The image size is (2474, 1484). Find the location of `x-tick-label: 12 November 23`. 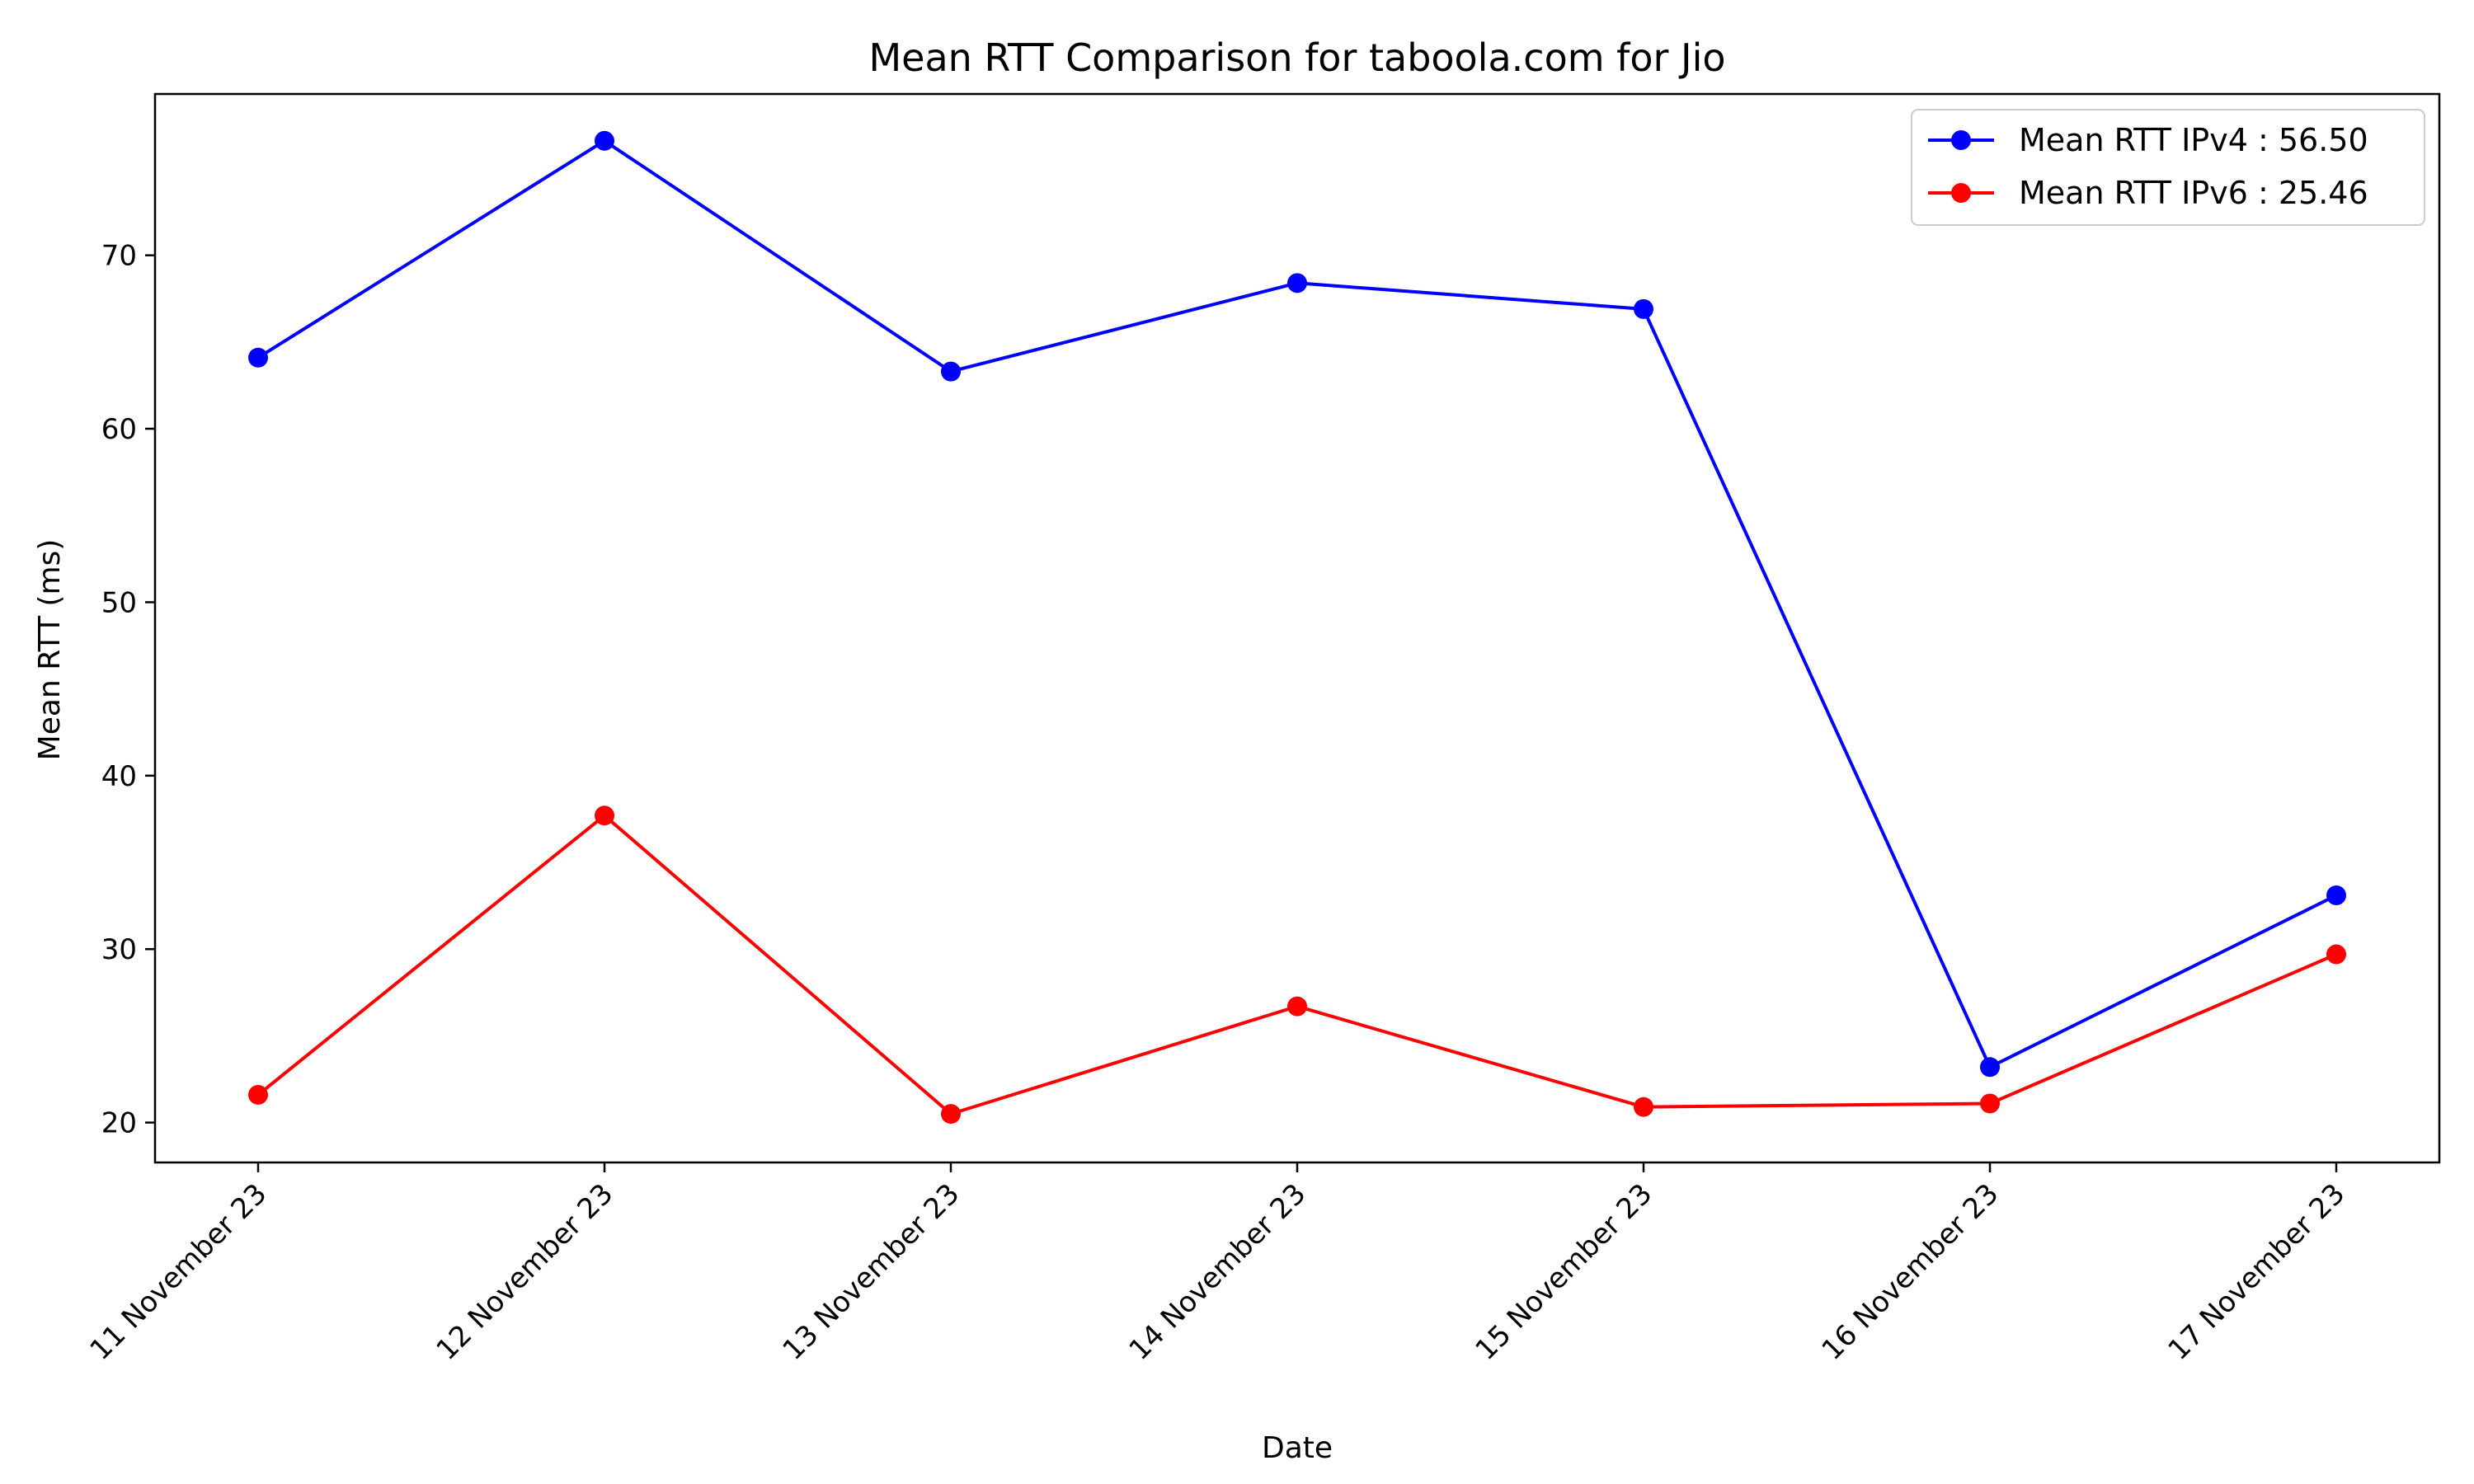

x-tick-label: 12 November 23 is located at coordinates (525, 1272).